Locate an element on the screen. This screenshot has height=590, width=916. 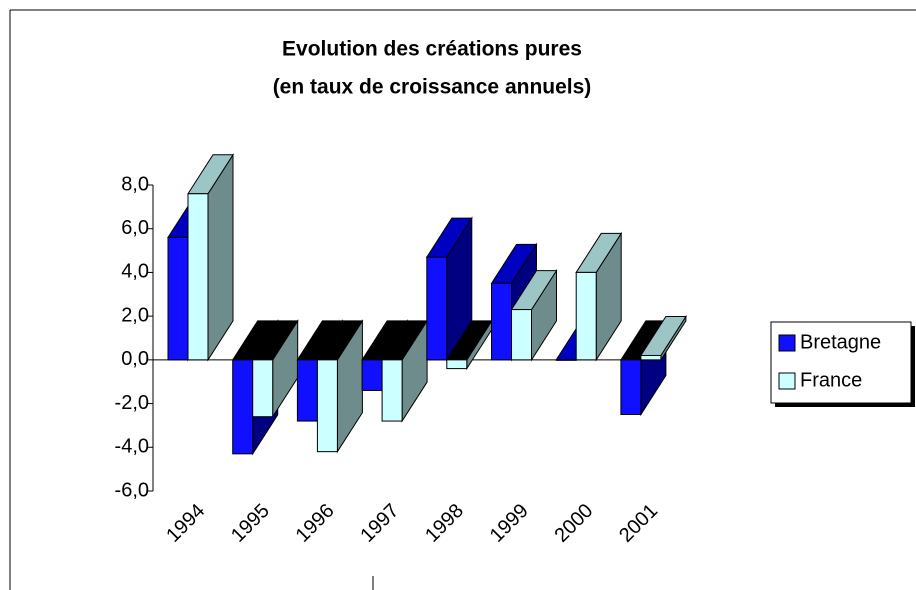
x-tick-label: 1999 is located at coordinates (509, 523).